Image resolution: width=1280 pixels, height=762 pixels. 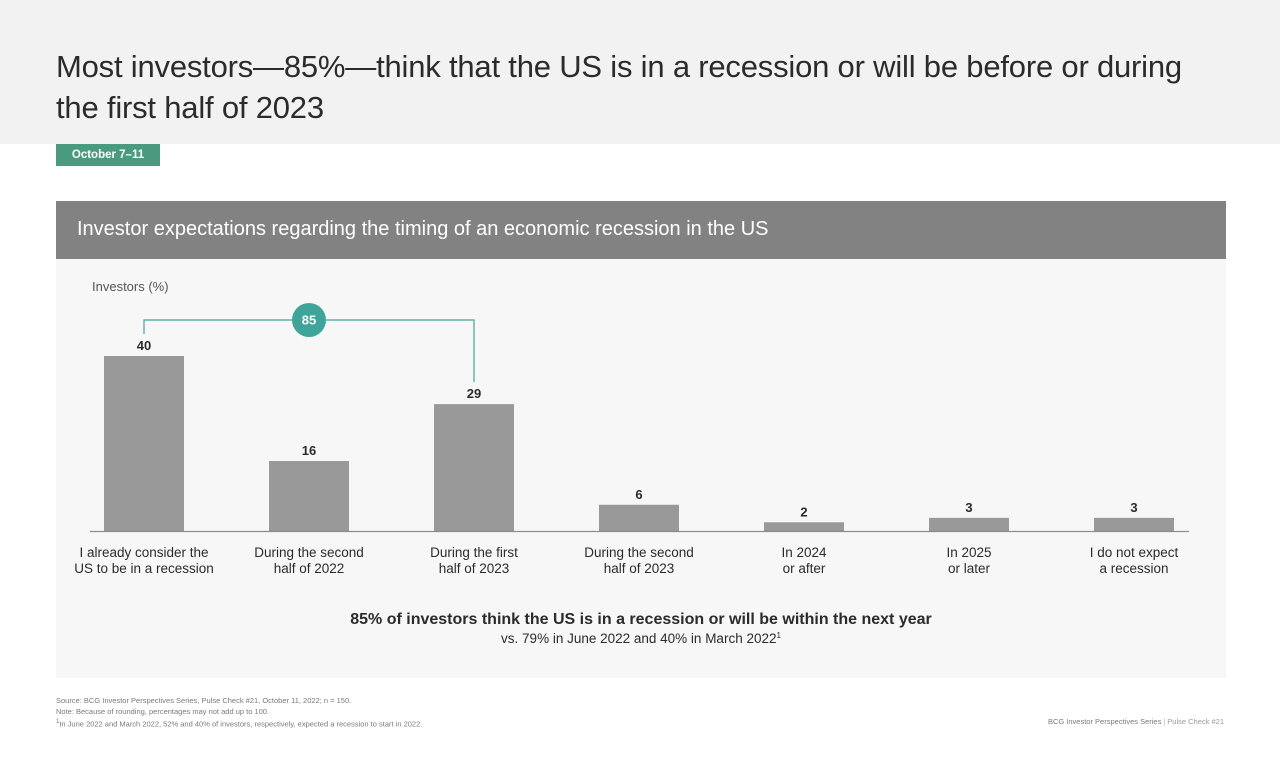 I want to click on category-label-6-line-0: I do not expect, so click(x=1134, y=552).